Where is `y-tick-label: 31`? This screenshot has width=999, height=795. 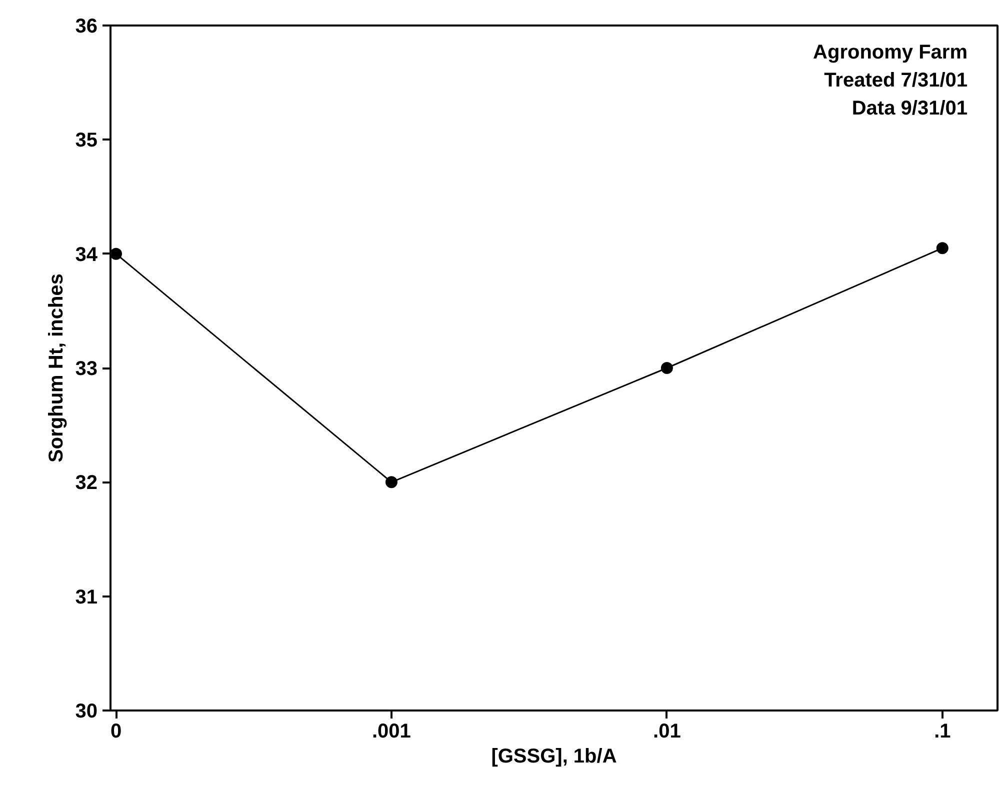 y-tick-label: 31 is located at coordinates (86, 597).